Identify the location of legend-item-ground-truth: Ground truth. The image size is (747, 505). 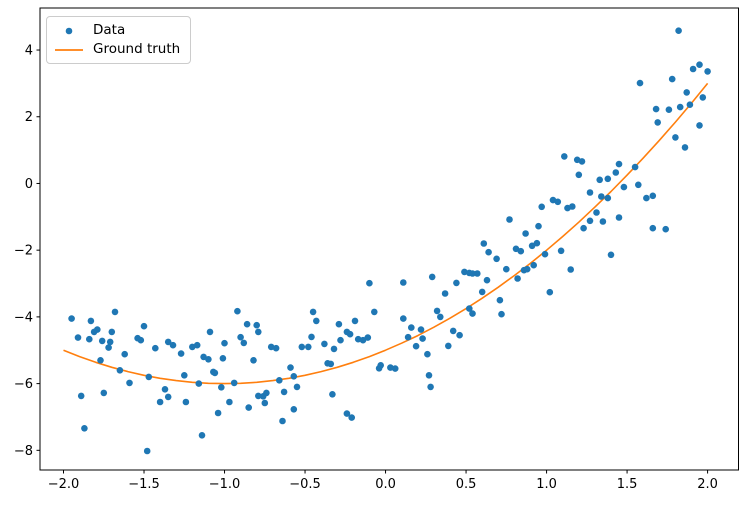
(117, 49).